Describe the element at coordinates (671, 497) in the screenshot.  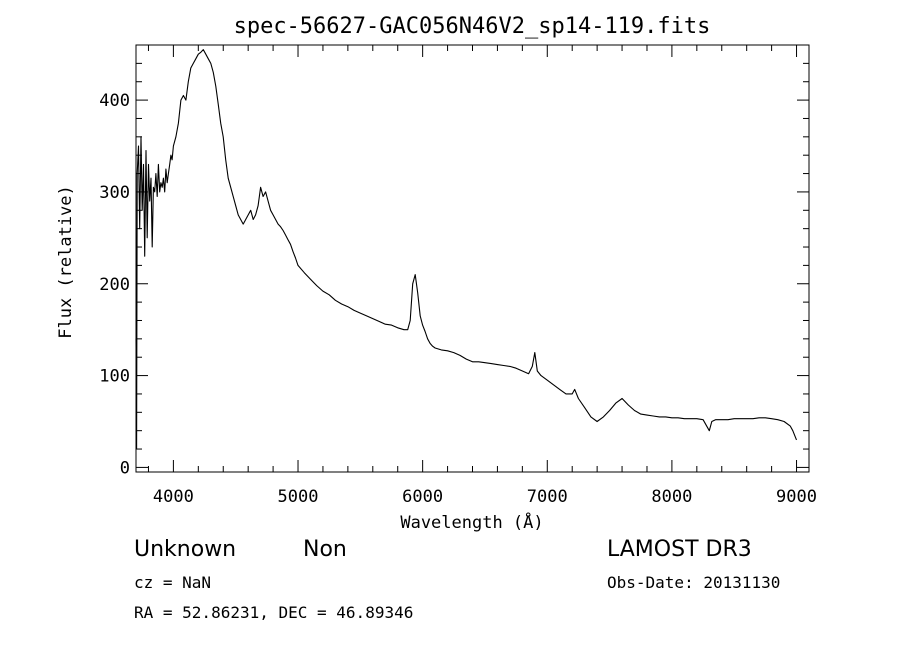
I see `x-tick-label: 8000` at that location.